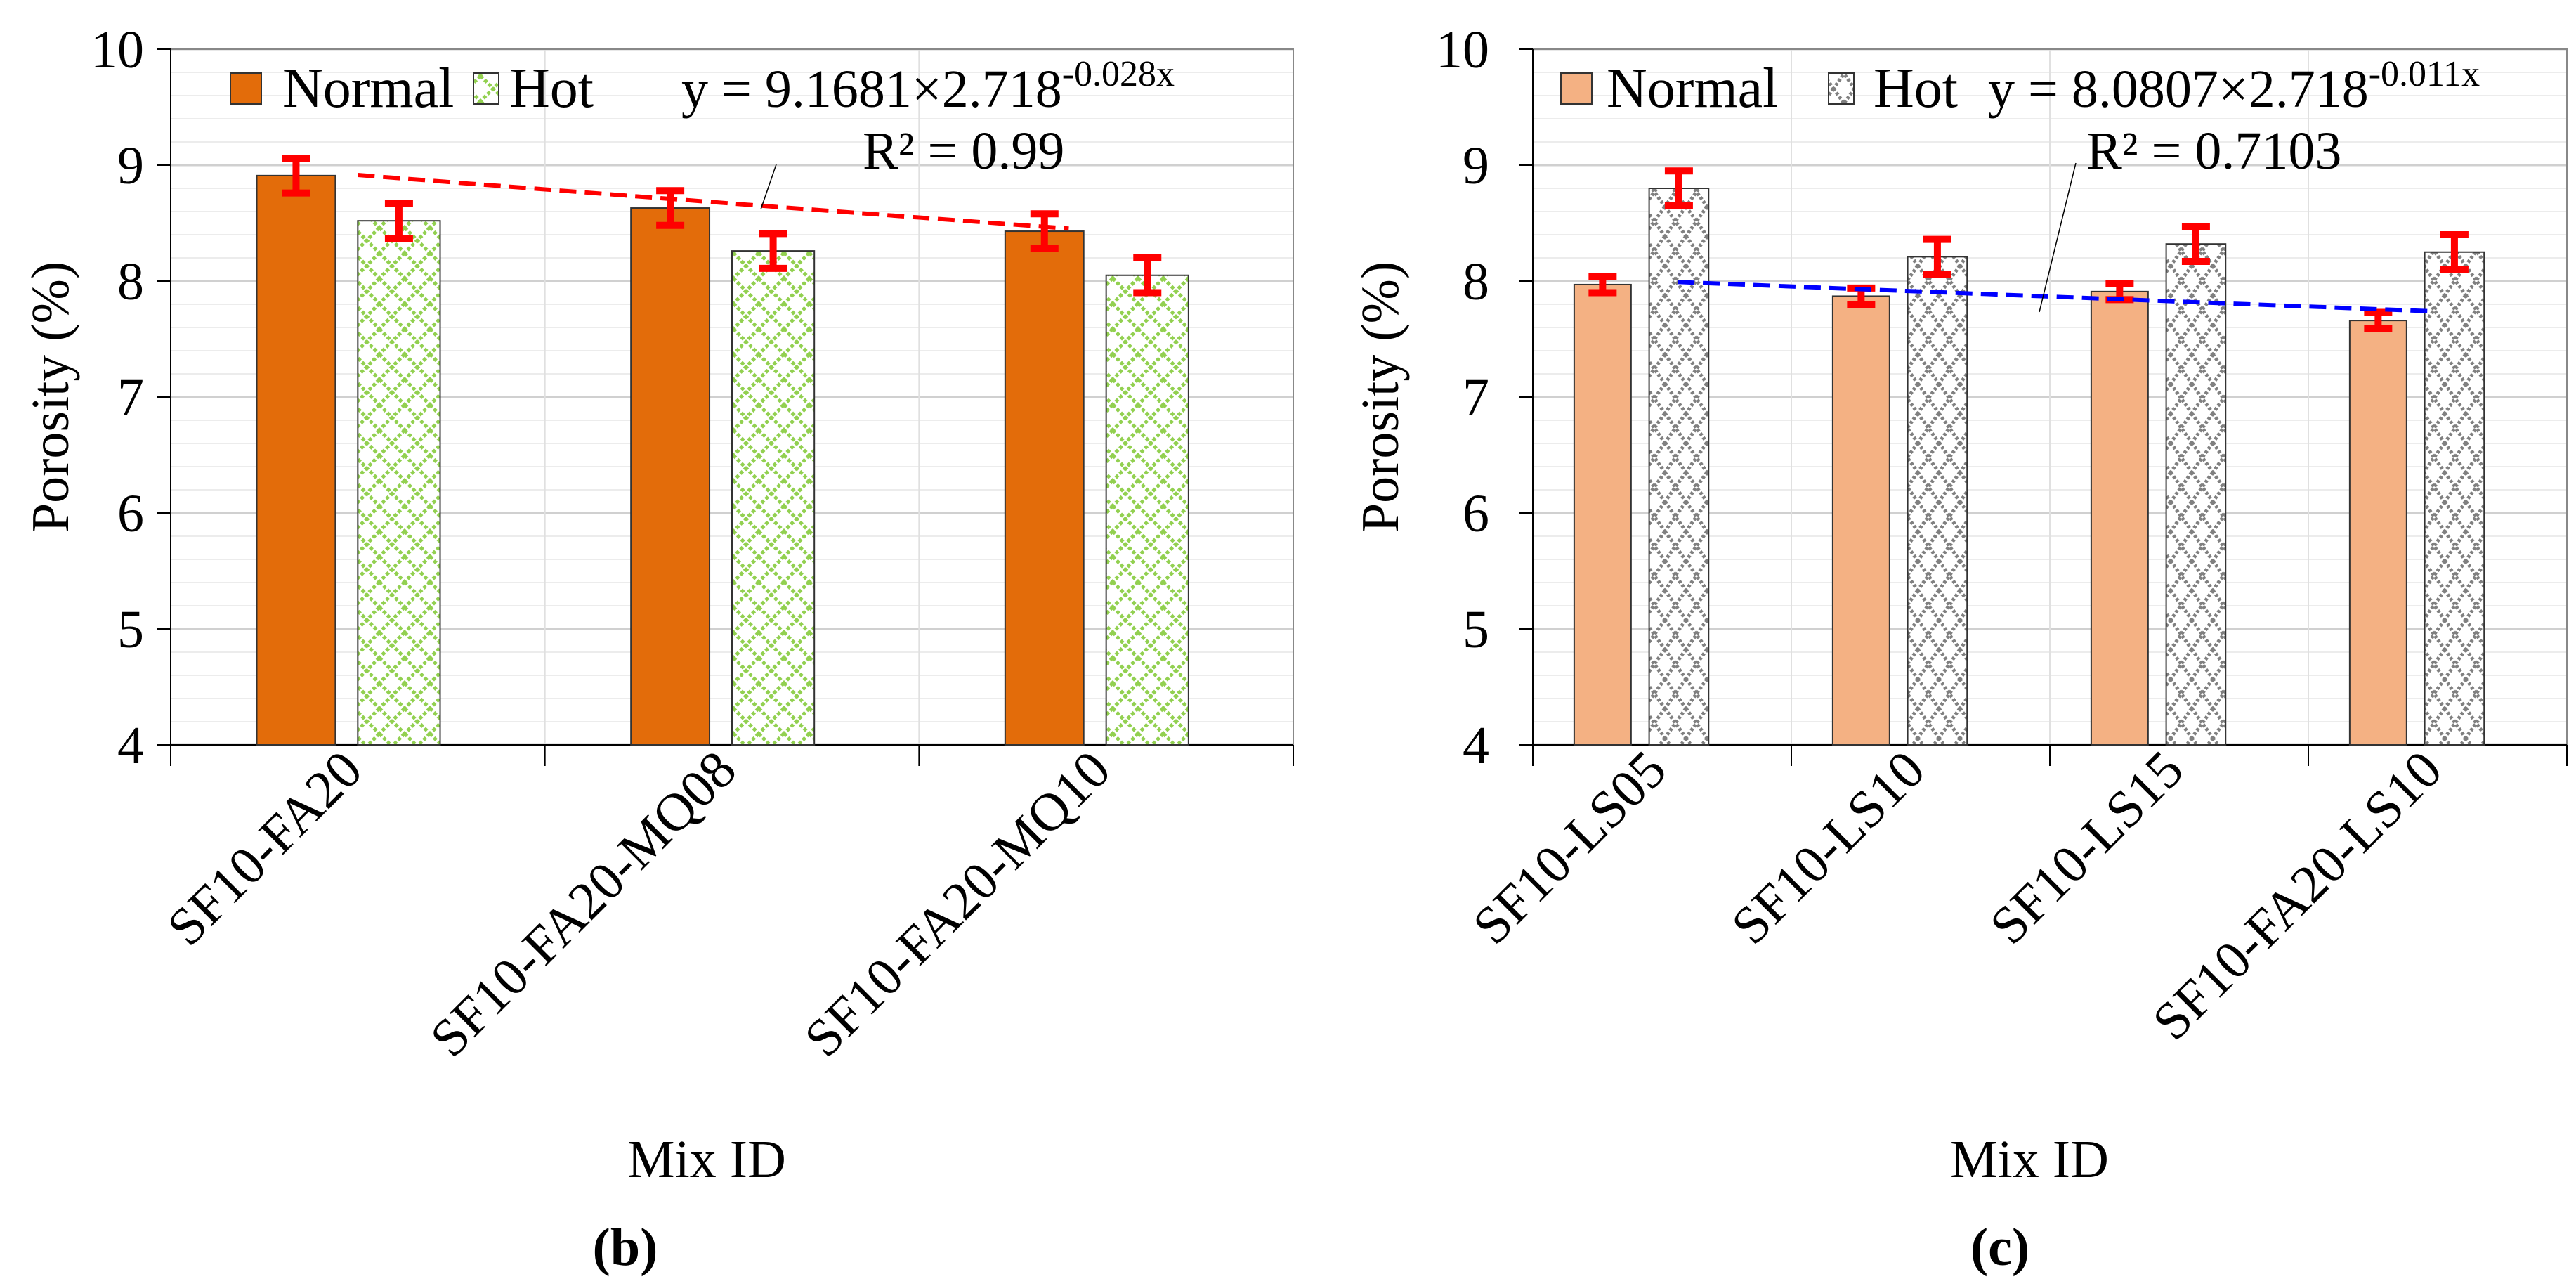 This screenshot has width=2576, height=1286. I want to click on panel-label: (b), so click(626, 1247).